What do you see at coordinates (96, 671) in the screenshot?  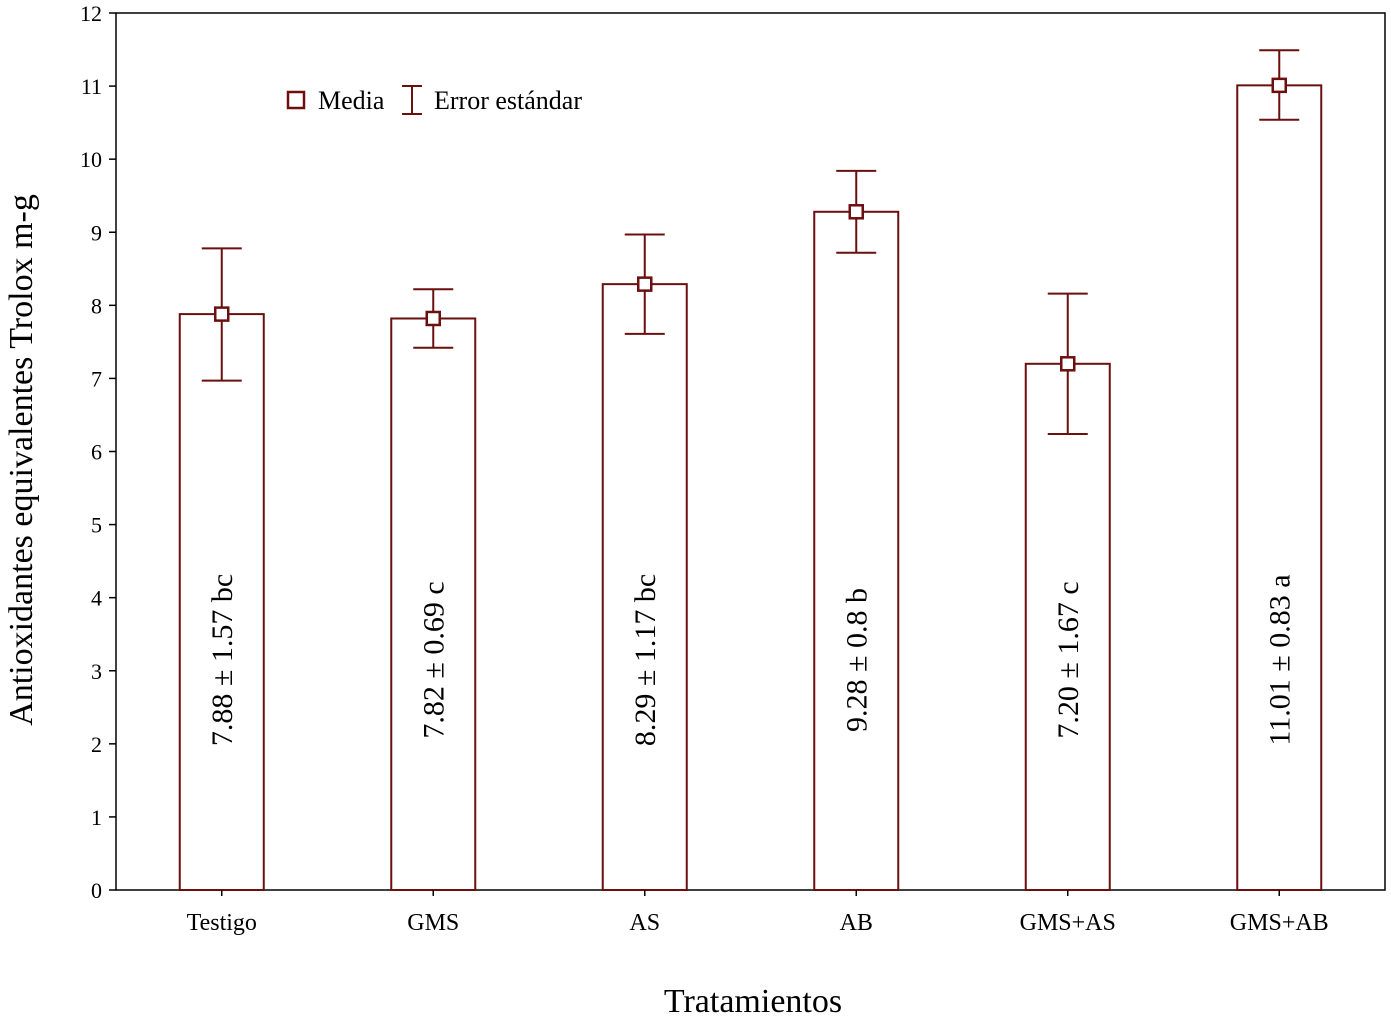 I see `y-tick-label: 3` at bounding box center [96, 671].